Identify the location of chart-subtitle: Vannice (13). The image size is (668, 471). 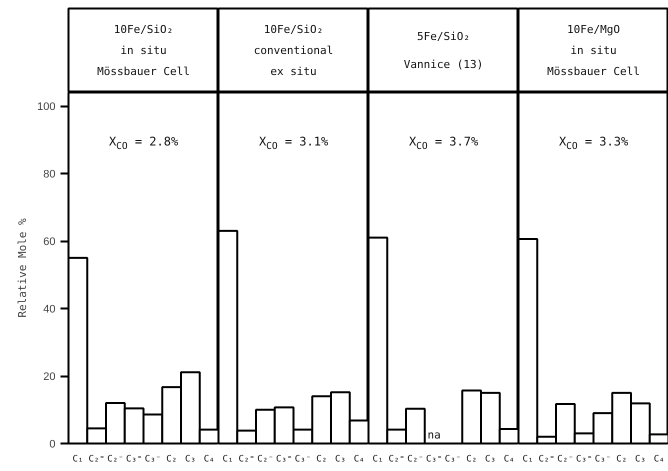
(444, 64).